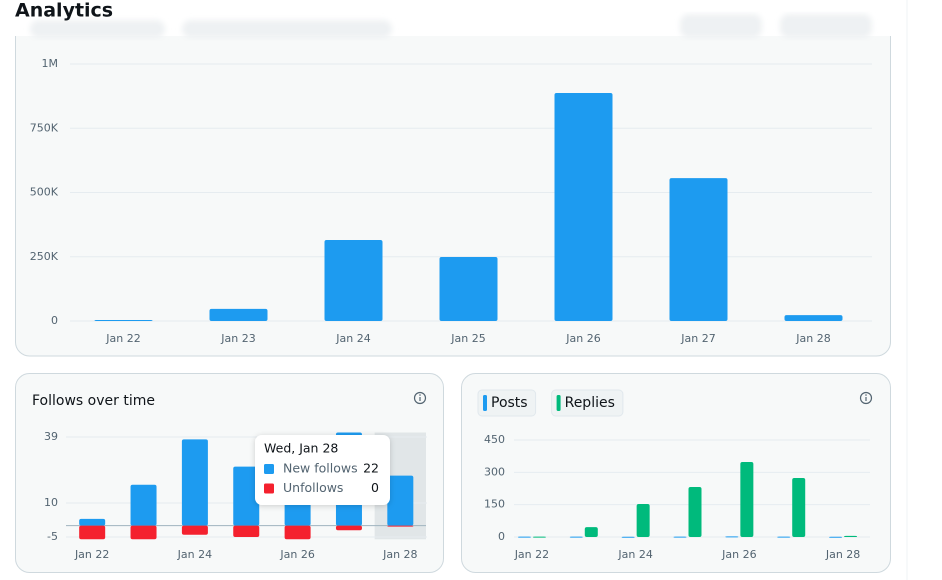 Image resolution: width=942 pixels, height=580 pixels. What do you see at coordinates (51, 502) in the screenshot?
I see `y-tick-label: 10` at bounding box center [51, 502].